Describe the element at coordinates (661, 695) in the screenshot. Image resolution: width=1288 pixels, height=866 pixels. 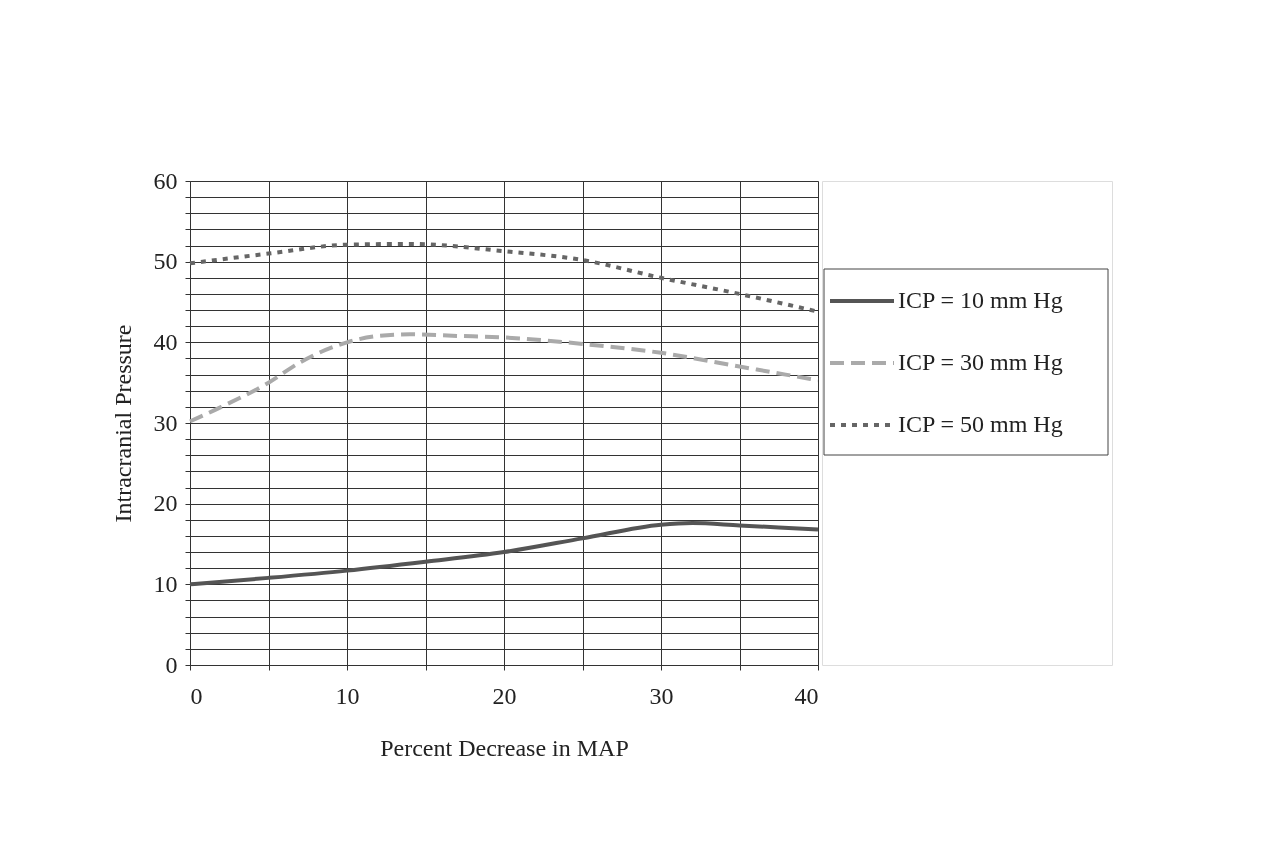
I see `x-tick-label: 30` at that location.